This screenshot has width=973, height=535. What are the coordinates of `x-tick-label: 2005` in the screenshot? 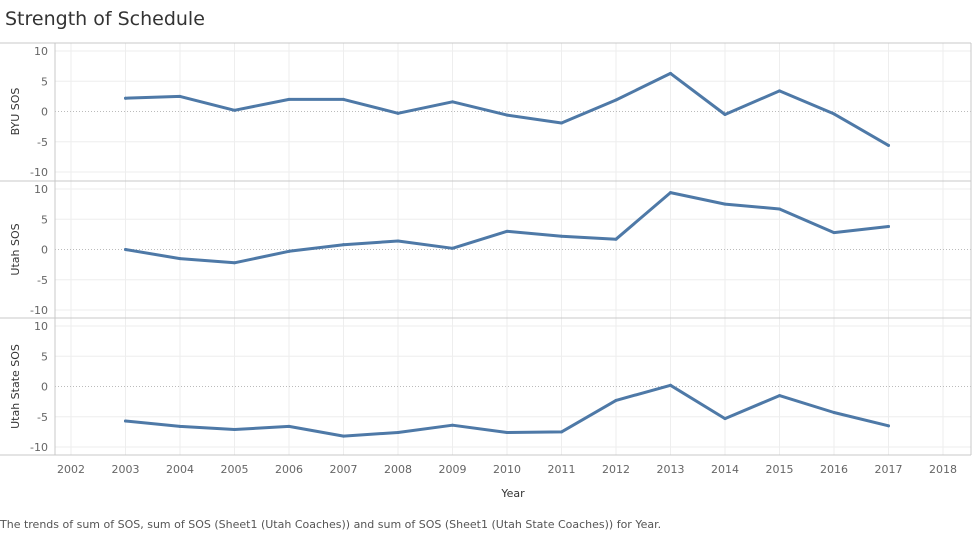 It's located at (235, 469).